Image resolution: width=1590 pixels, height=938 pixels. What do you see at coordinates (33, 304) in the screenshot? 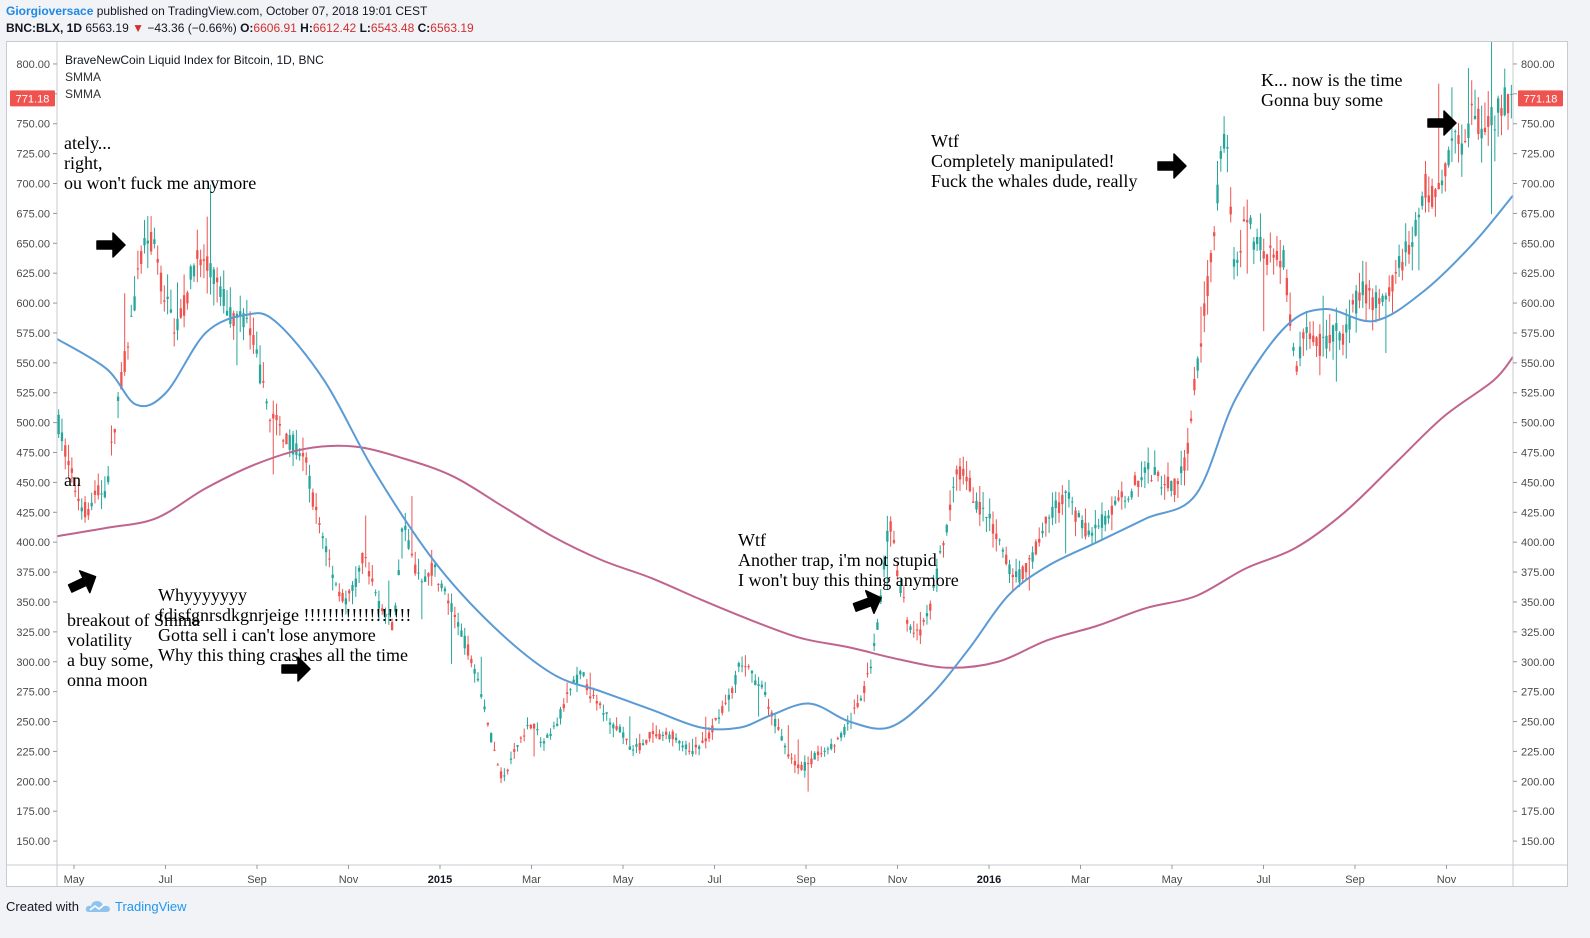
I see `y-tick-label-left: 600.00` at bounding box center [33, 304].